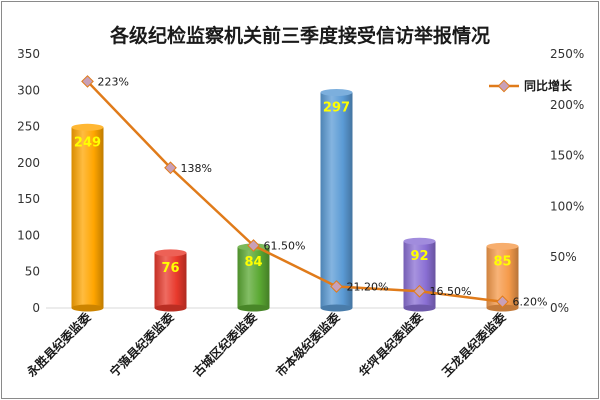  I want to click on line-point-label: 16.50%, so click(451, 291).